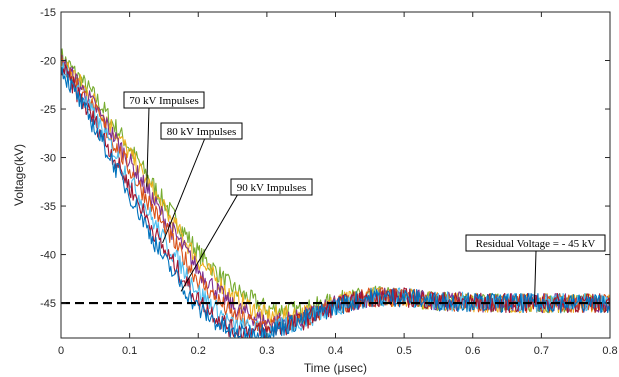 This screenshot has width=619, height=377. Describe the element at coordinates (48, 304) in the screenshot. I see `y-tick-label: -45` at that location.